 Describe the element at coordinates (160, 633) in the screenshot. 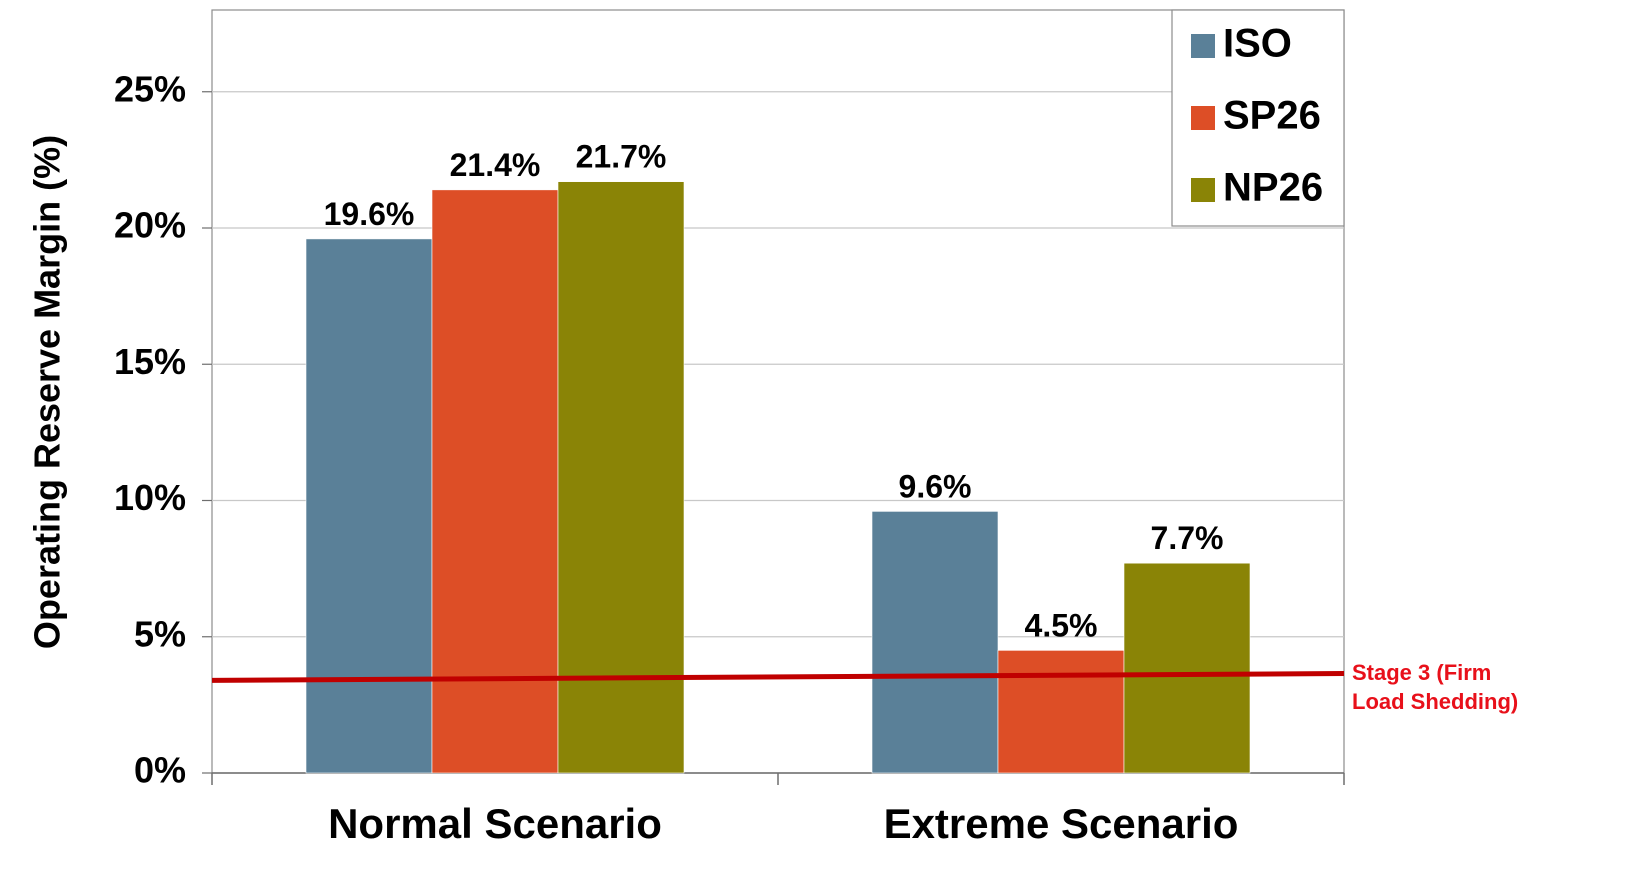

I see `y-tick-label: 5%` at that location.